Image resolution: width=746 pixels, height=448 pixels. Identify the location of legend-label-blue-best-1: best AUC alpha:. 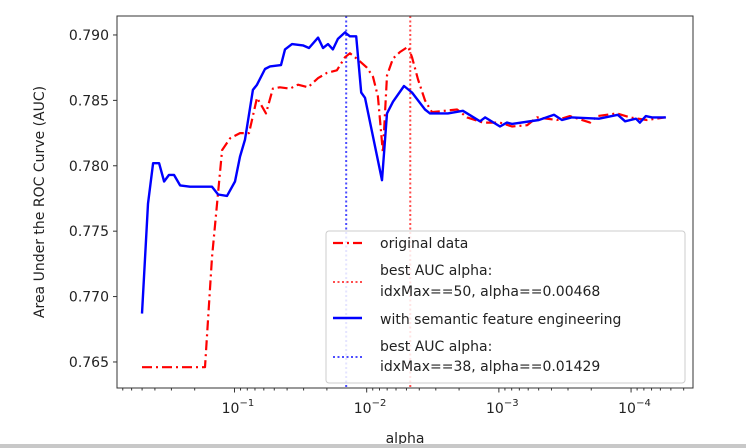
(436, 347).